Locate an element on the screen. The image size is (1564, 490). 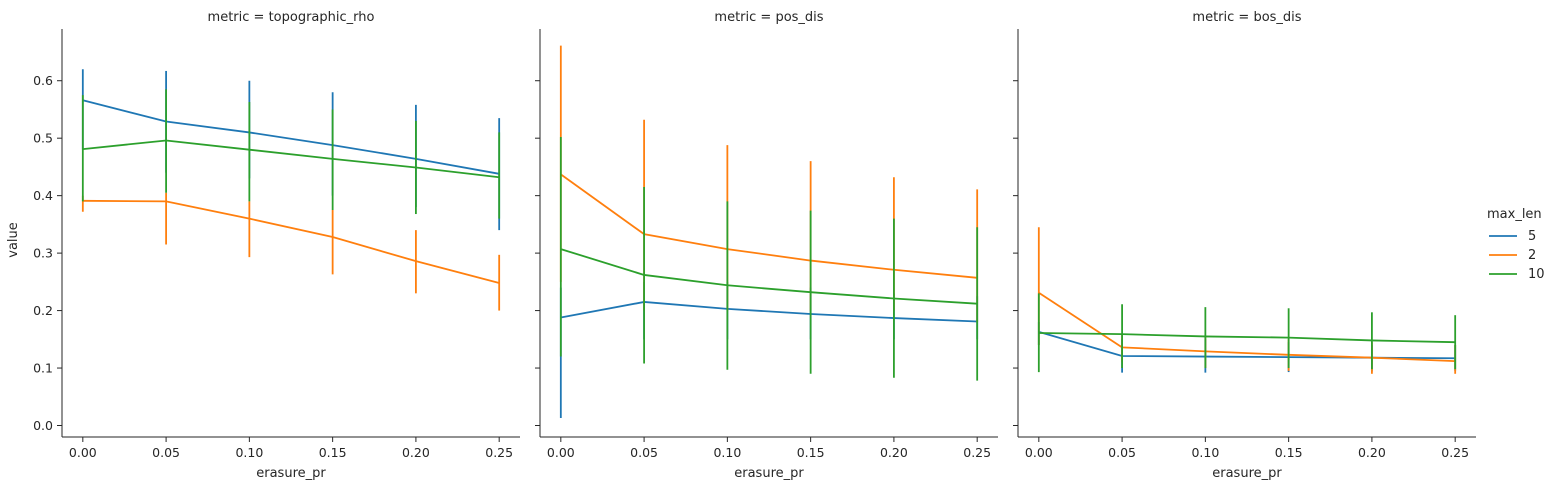
y-tick-label: 0.4 is located at coordinates (43, 195).